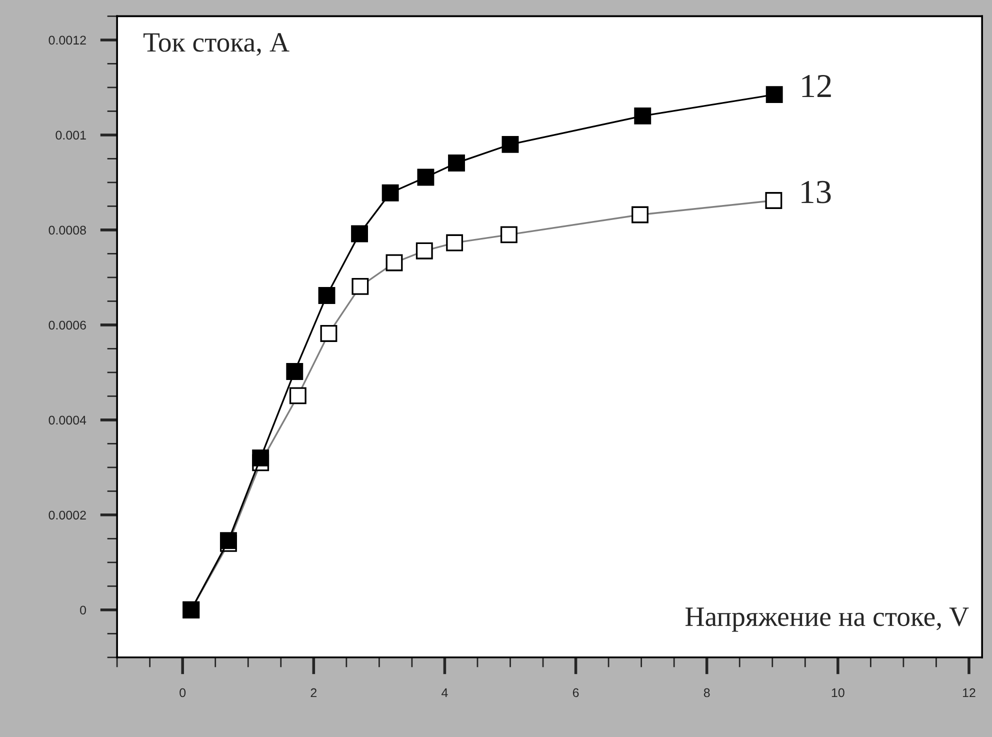 The image size is (992, 737). What do you see at coordinates (67, 420) in the screenshot?
I see `y-tick-label: 0.0004` at bounding box center [67, 420].